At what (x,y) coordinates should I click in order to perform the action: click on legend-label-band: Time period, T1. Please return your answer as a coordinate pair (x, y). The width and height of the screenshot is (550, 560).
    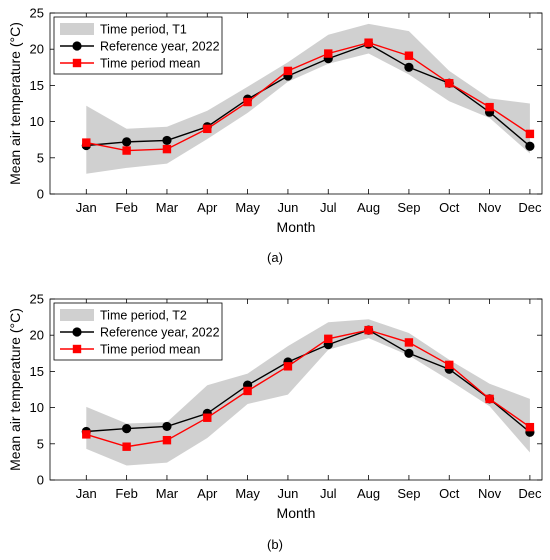
    Looking at the image, I should click on (143, 30).